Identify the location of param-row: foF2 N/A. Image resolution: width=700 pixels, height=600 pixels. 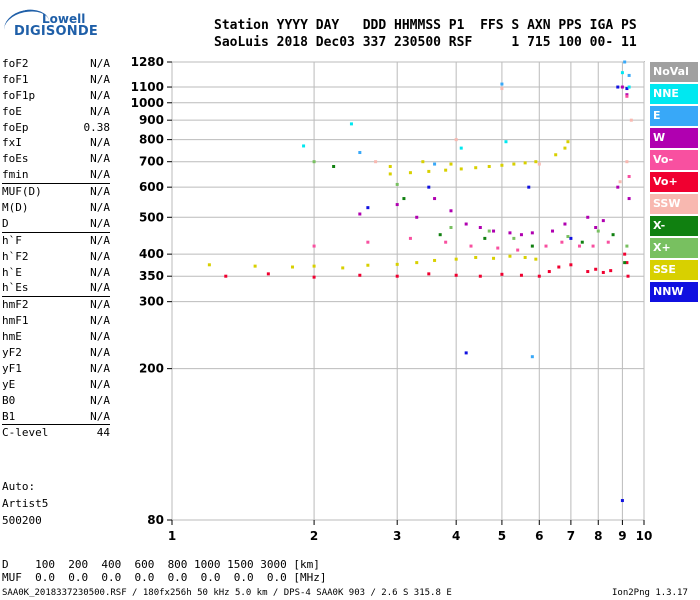
(56, 64).